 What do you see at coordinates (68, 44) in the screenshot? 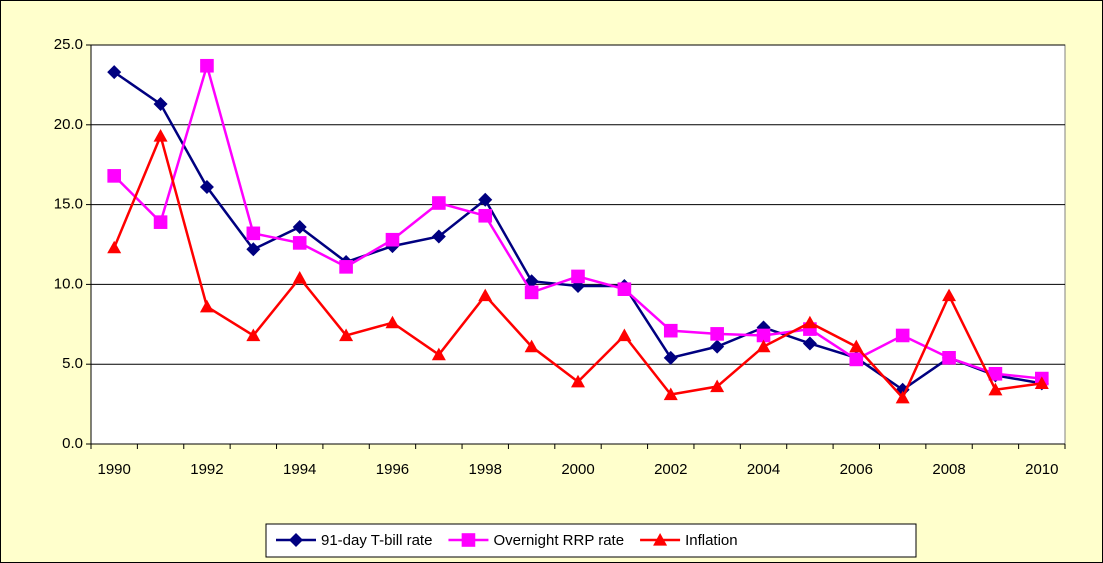
I see `y-tick-label: 25.0` at bounding box center [68, 44].